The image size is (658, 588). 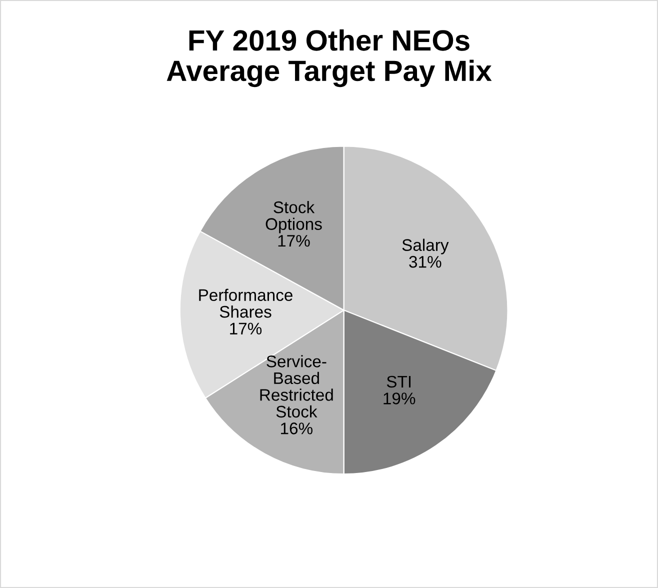 What do you see at coordinates (398, 382) in the screenshot?
I see `slice-label: STI` at bounding box center [398, 382].